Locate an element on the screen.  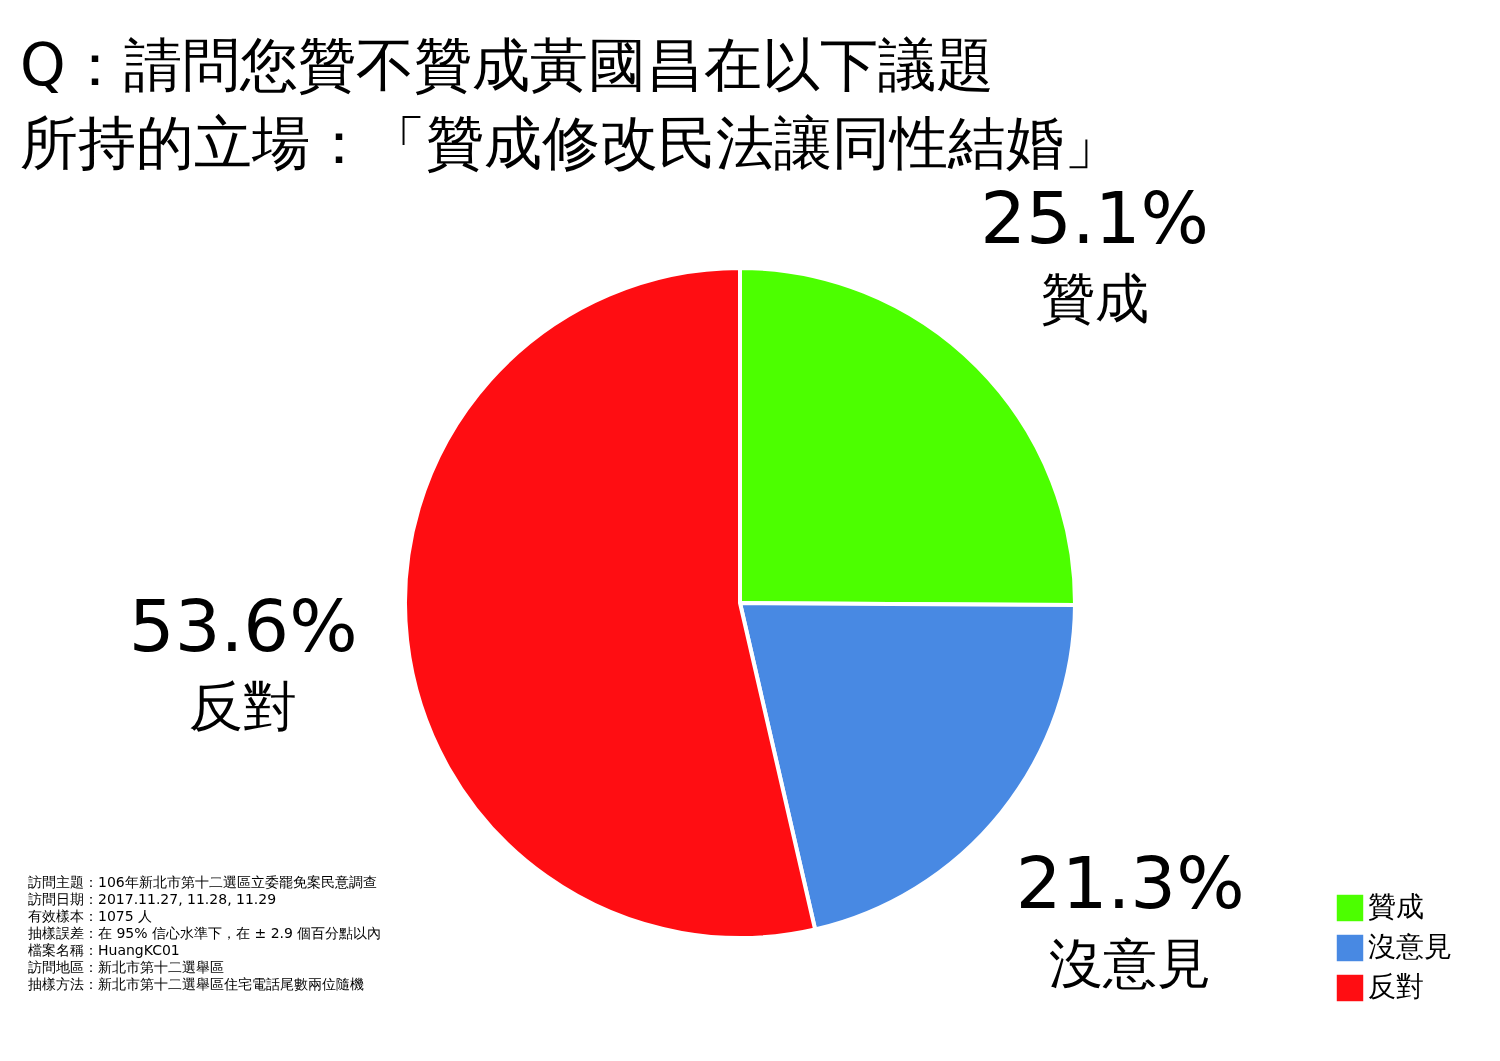
slice-label: 反對 is located at coordinates (243, 707).